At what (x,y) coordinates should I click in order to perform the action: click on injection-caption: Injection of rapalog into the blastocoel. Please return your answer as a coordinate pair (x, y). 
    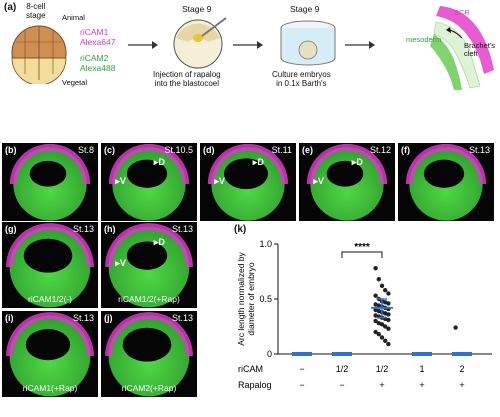
    Looking at the image, I should click on (187, 79).